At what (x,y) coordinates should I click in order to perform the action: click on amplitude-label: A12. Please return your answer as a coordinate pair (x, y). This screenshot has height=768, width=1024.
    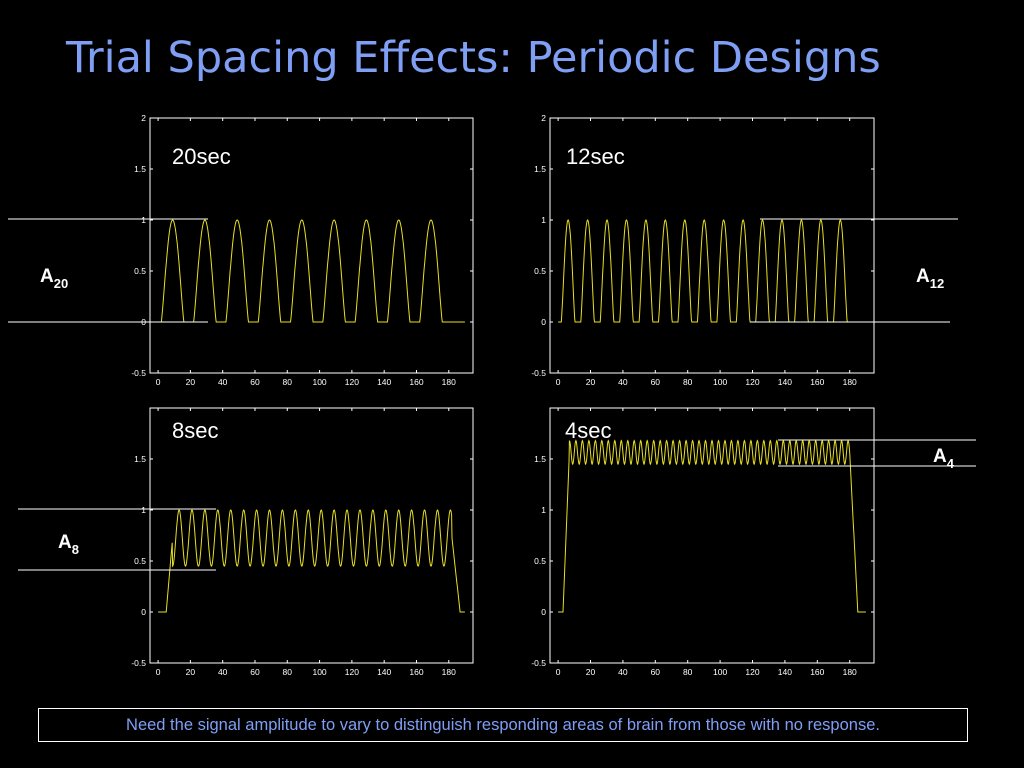
    Looking at the image, I should click on (930, 278).